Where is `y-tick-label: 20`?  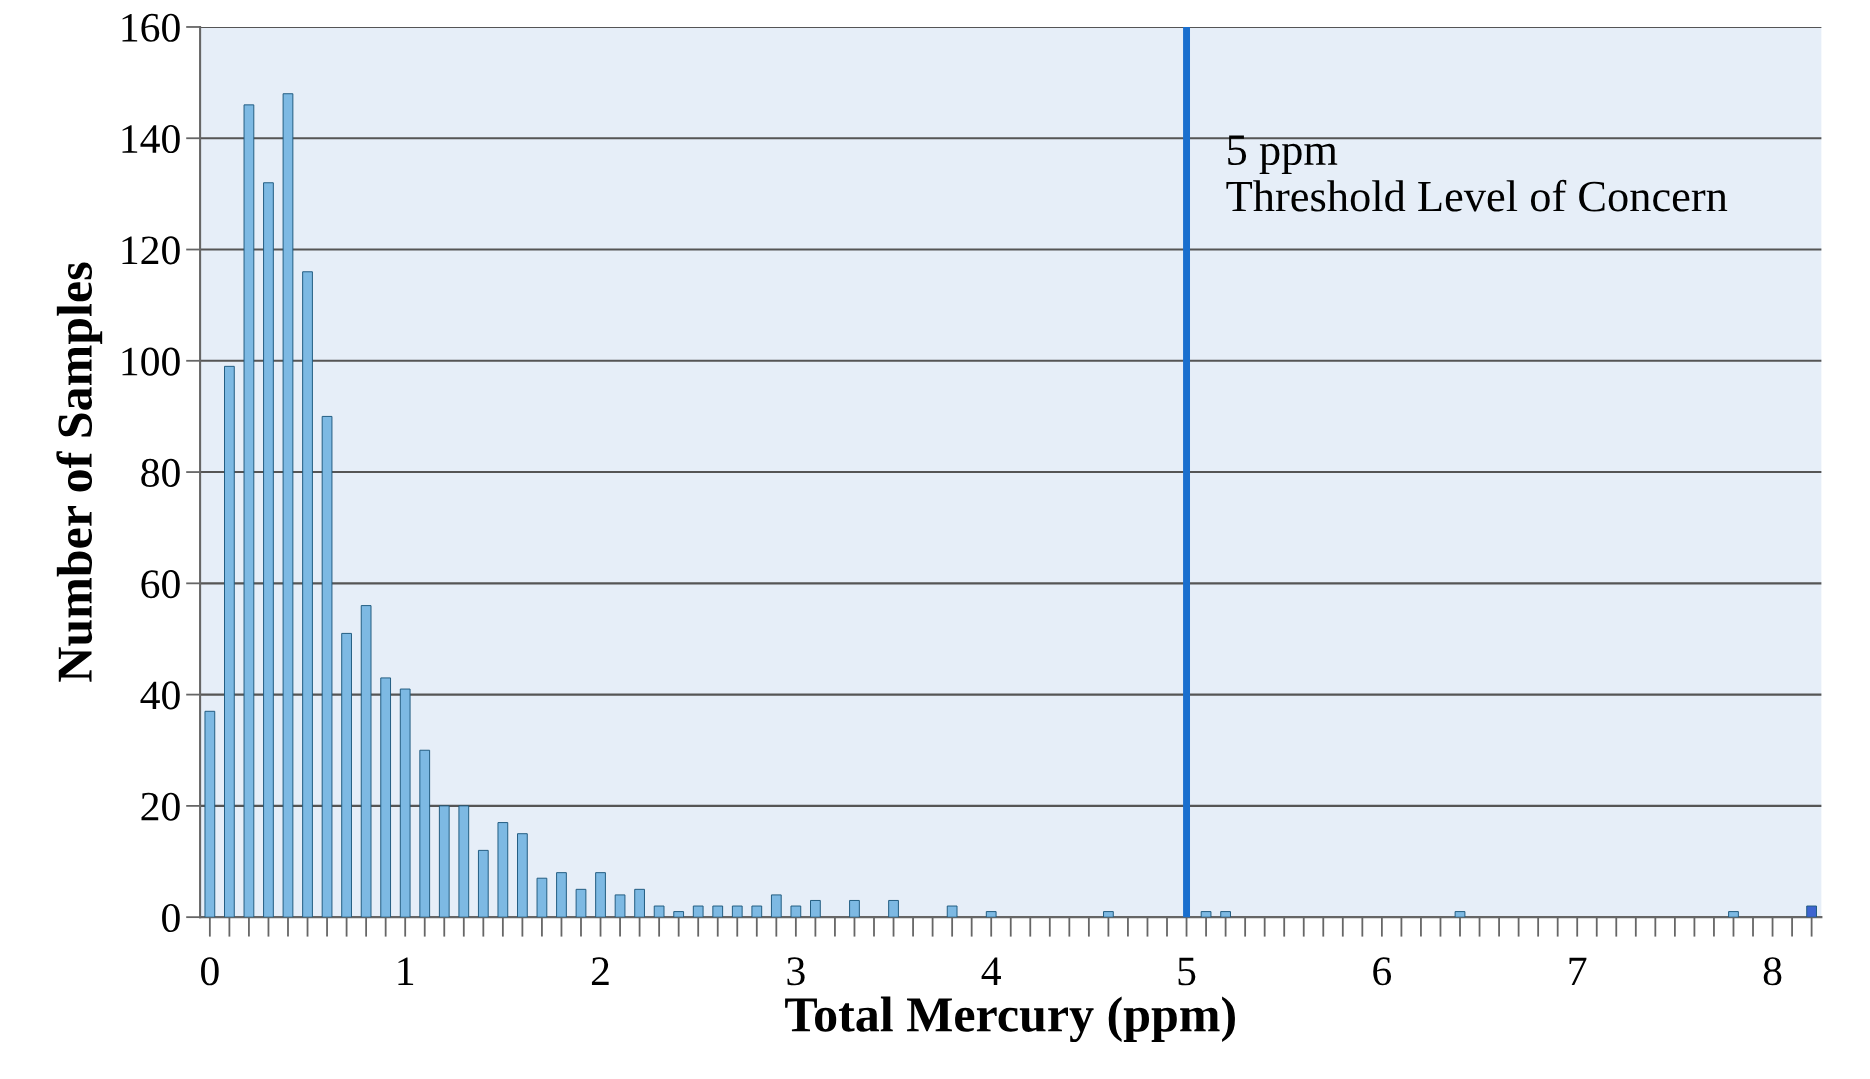 y-tick-label: 20 is located at coordinates (160, 806).